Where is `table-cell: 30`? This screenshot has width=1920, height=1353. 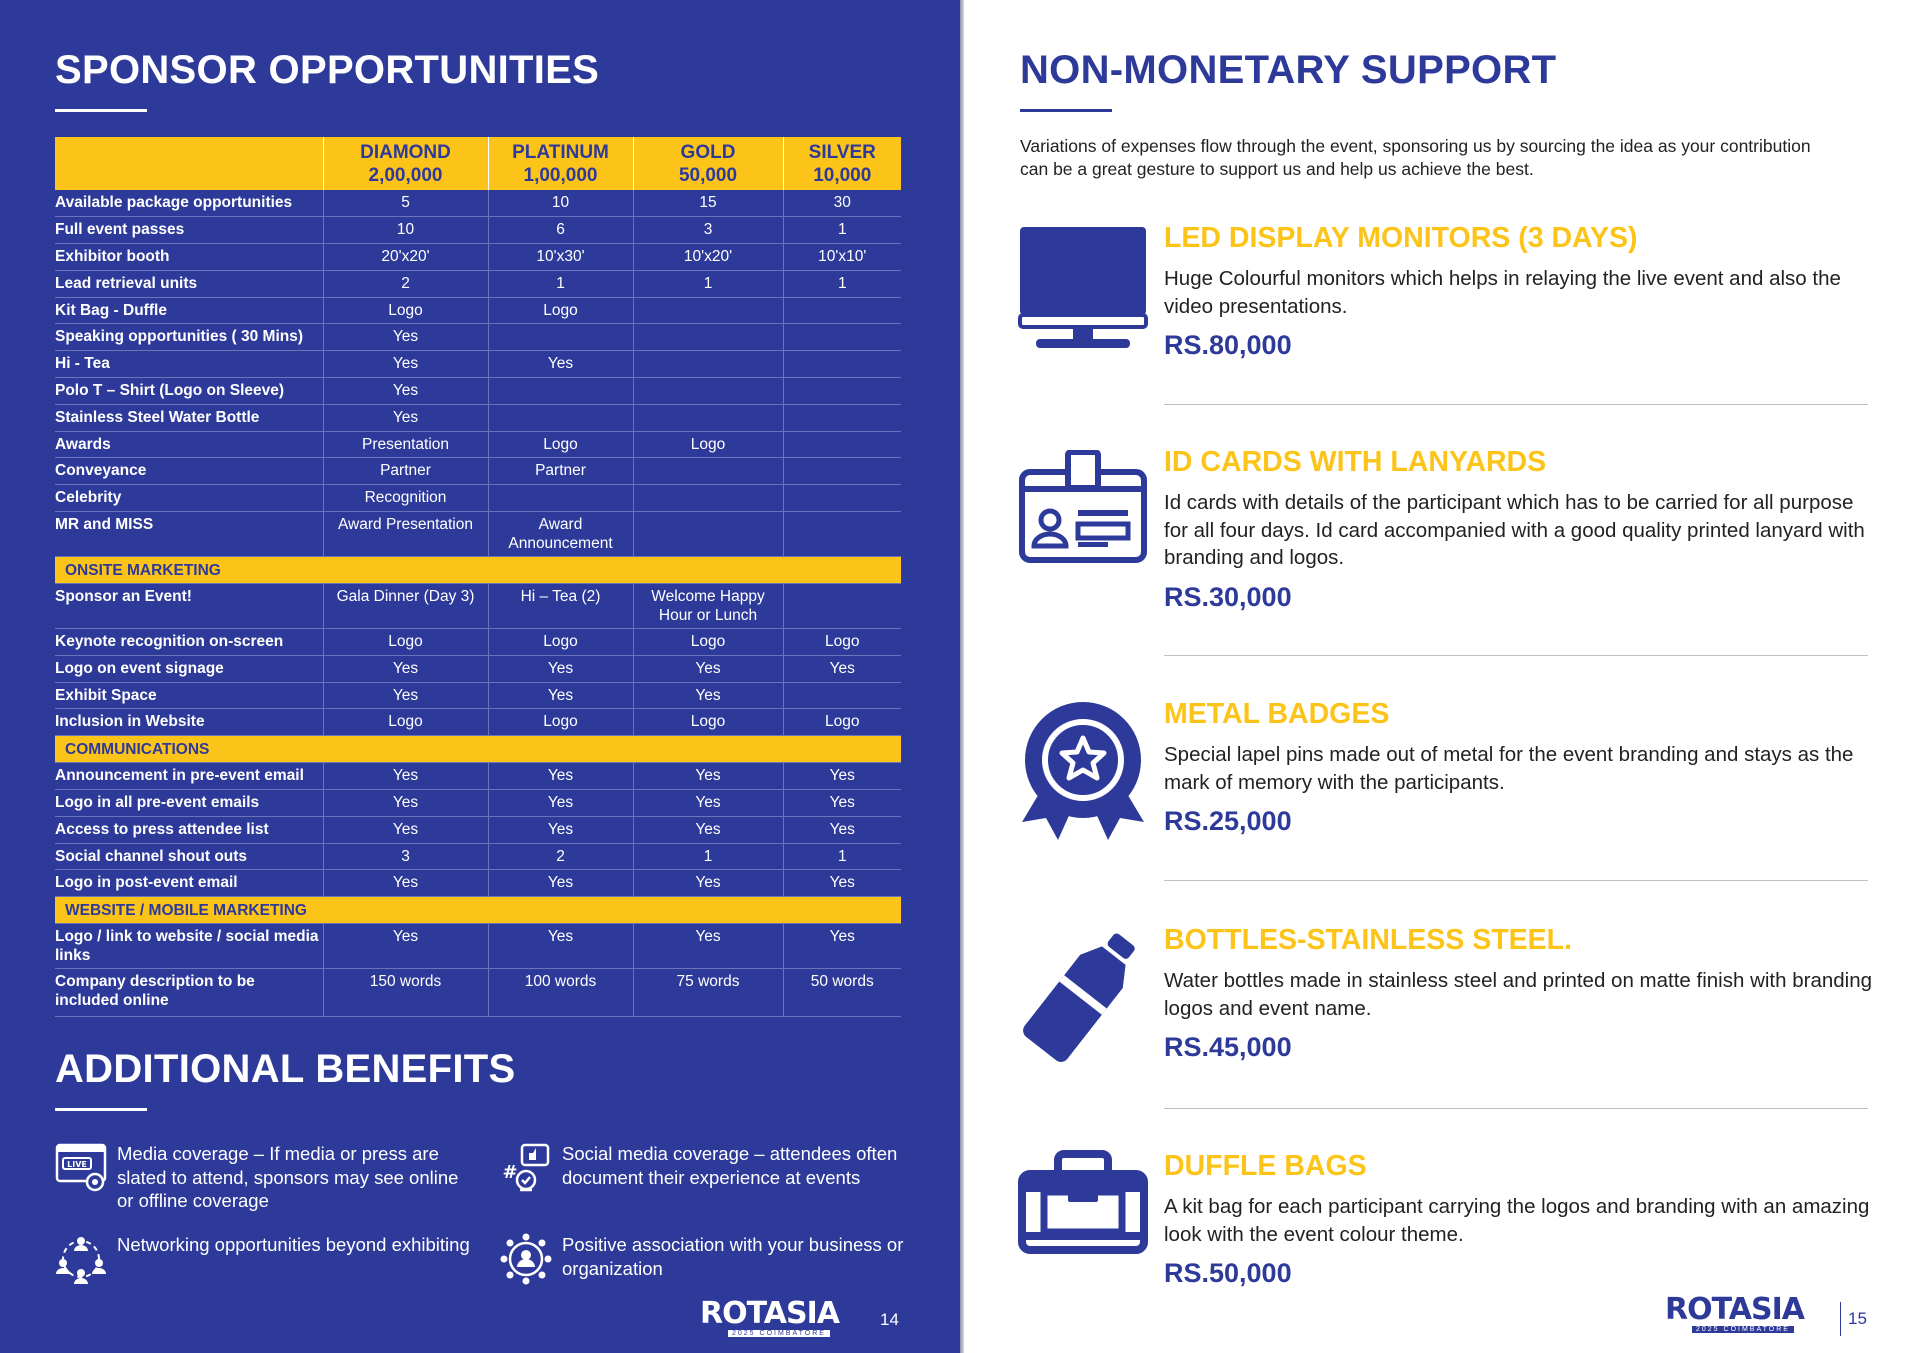
table-cell: 30 is located at coordinates (842, 204).